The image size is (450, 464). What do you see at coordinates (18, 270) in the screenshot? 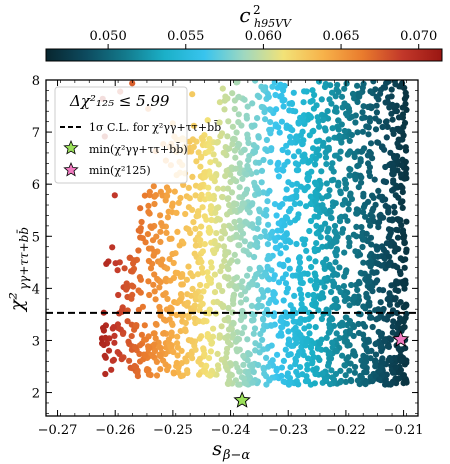
I see `y-axis-label: χ² γγ+ττ+bb̄` at bounding box center [18, 270].